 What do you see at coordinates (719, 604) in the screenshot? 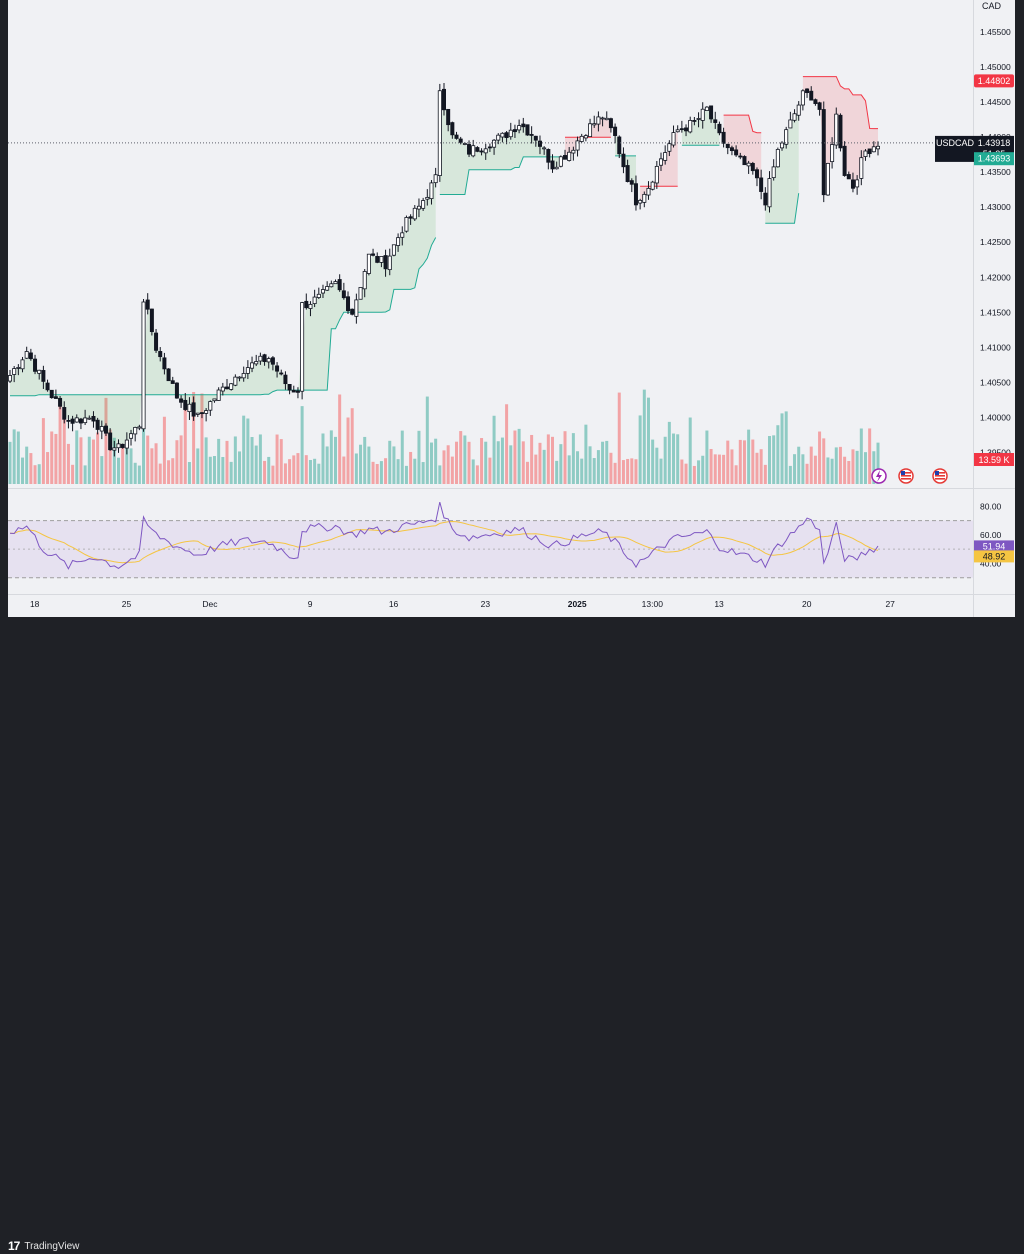
I see `time-tick-label: 13` at bounding box center [719, 604].